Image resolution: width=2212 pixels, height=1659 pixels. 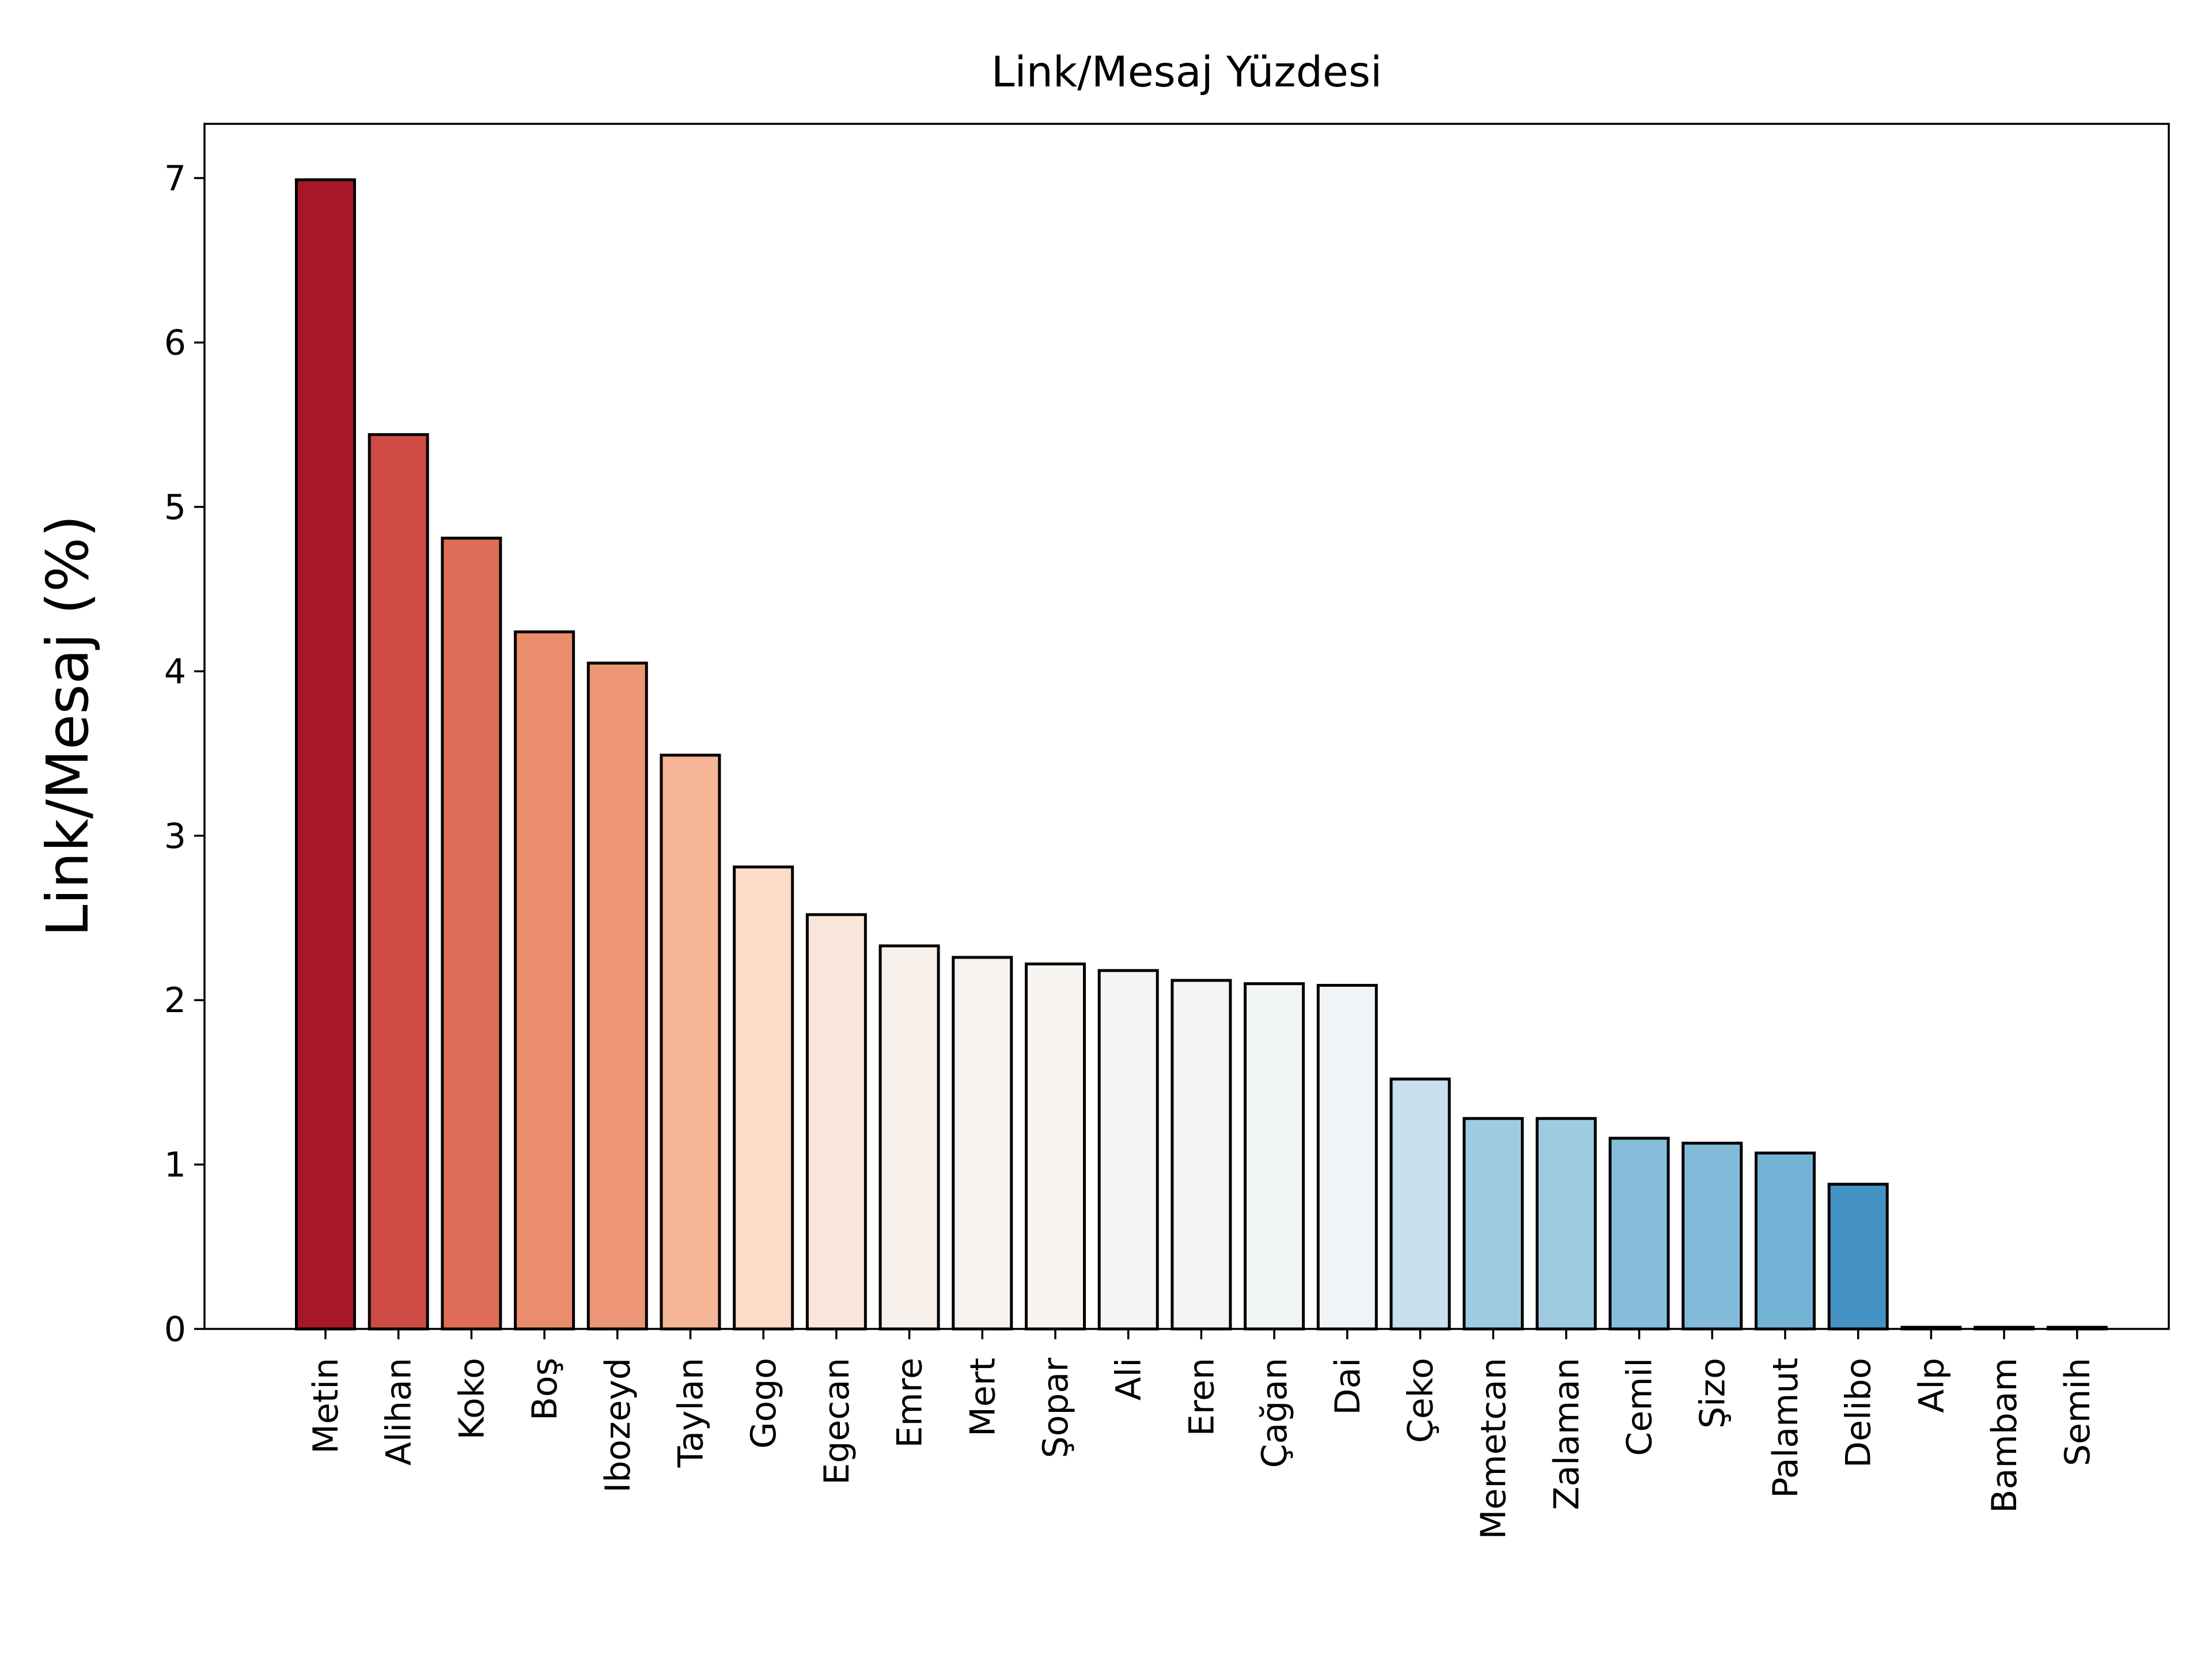 What do you see at coordinates (472, 1399) in the screenshot?
I see `x-tick-label: Koko` at bounding box center [472, 1399].